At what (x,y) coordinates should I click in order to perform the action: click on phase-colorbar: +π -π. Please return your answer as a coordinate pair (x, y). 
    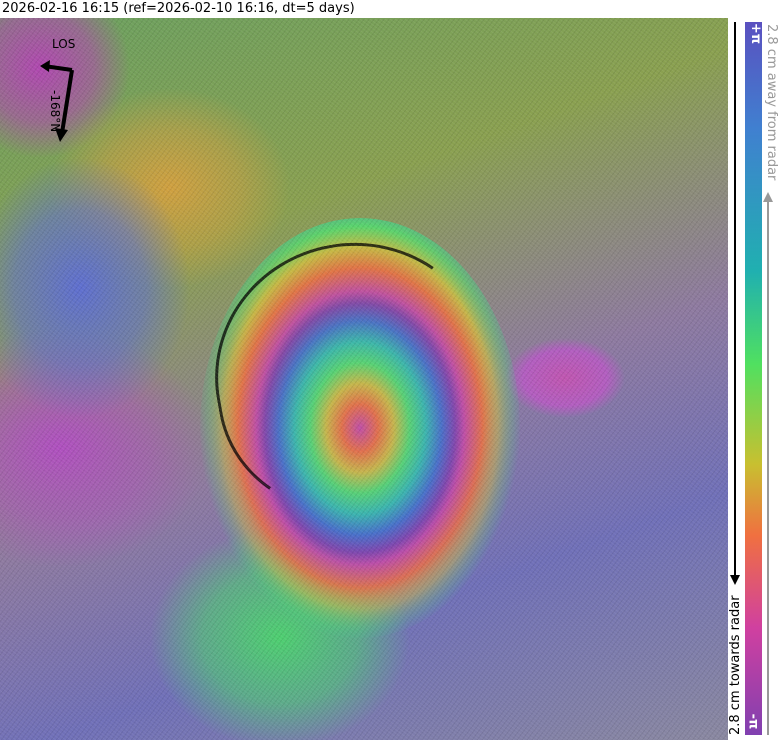
    Looking at the image, I should click on (754, 378).